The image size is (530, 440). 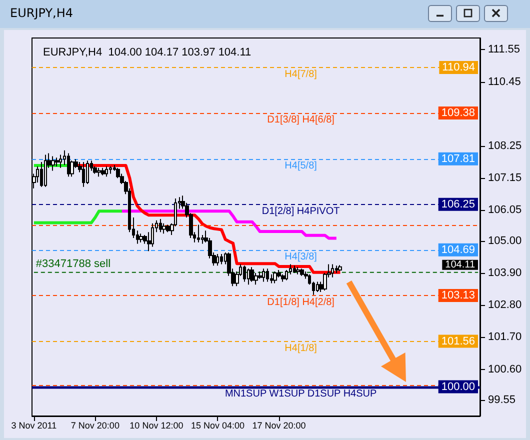 I want to click on x-tick-label: 15 Nov 04:00, so click(x=217, y=425).